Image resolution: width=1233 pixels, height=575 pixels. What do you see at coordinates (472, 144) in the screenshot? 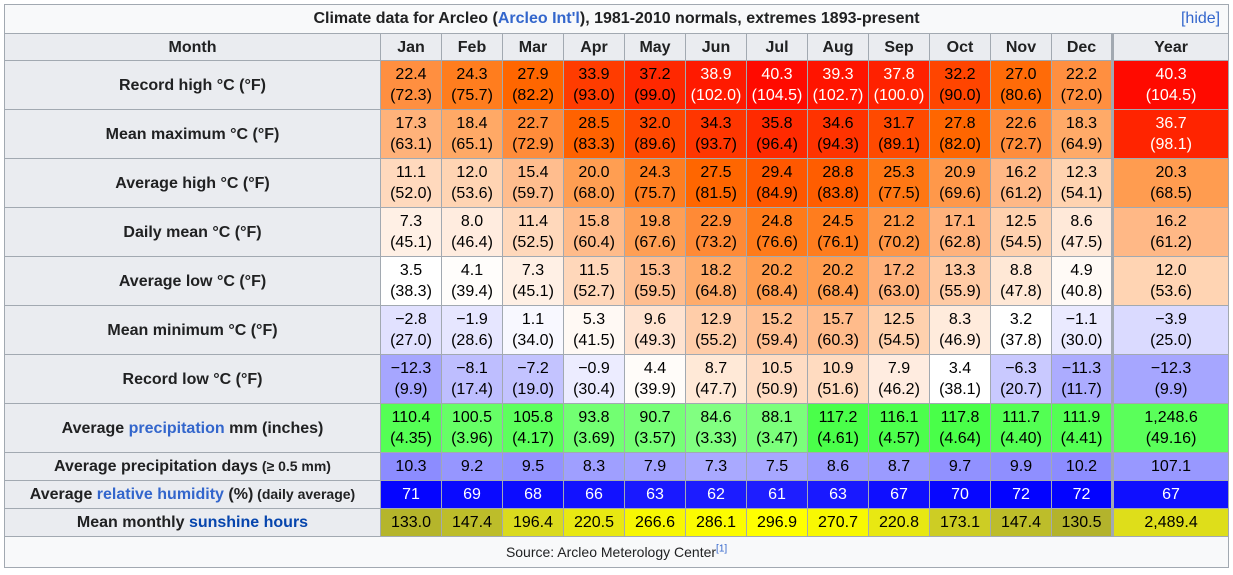
I see `cell-value-fahrenheit: (65.1)` at bounding box center [472, 144].